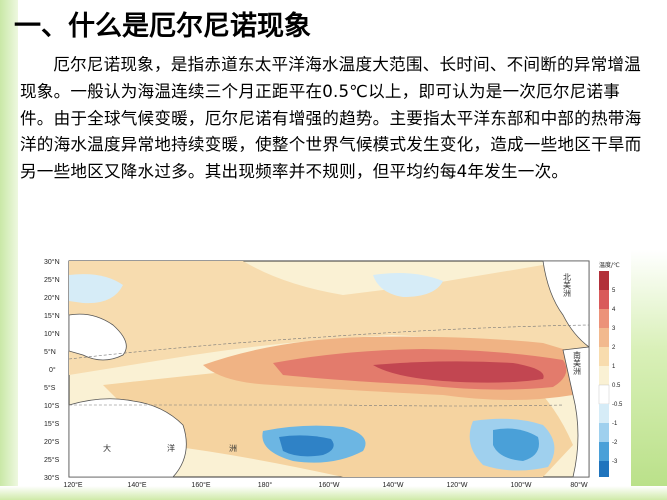 This screenshot has height=500, width=667. Describe the element at coordinates (50, 388) in the screenshot. I see `lat-label: 5°S` at that location.